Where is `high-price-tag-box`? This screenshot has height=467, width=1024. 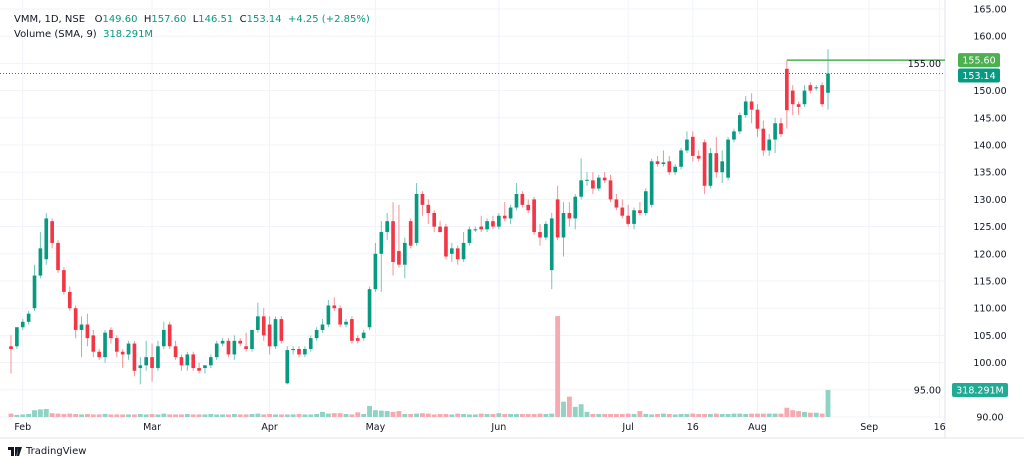
high-price-tag-box is located at coordinates (979, 60).